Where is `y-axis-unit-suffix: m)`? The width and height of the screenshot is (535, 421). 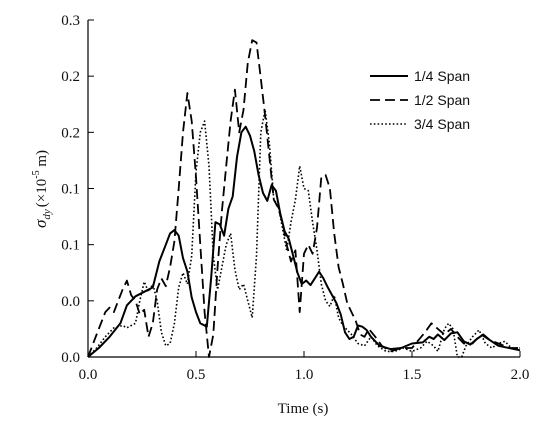
y-axis-unit-suffix: m) is located at coordinates (42, 160).